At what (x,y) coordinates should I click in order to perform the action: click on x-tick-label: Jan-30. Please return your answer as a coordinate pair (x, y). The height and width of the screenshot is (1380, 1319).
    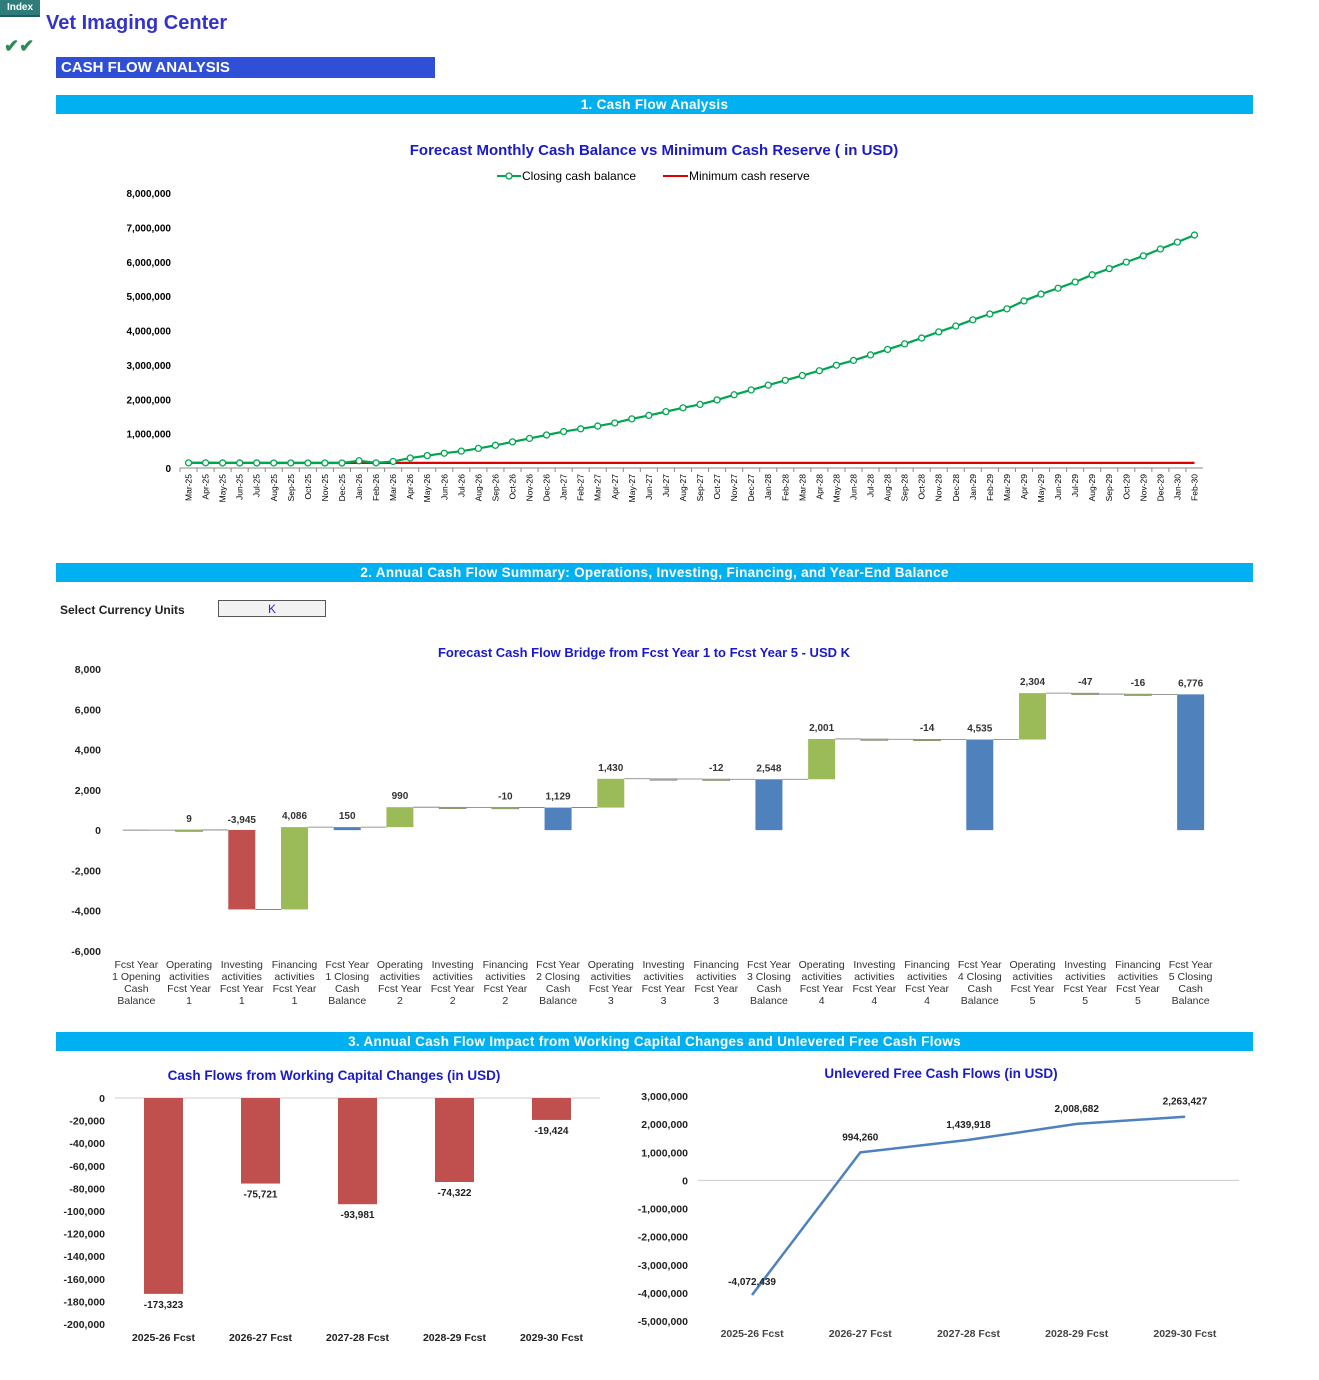
    Looking at the image, I should click on (1177, 487).